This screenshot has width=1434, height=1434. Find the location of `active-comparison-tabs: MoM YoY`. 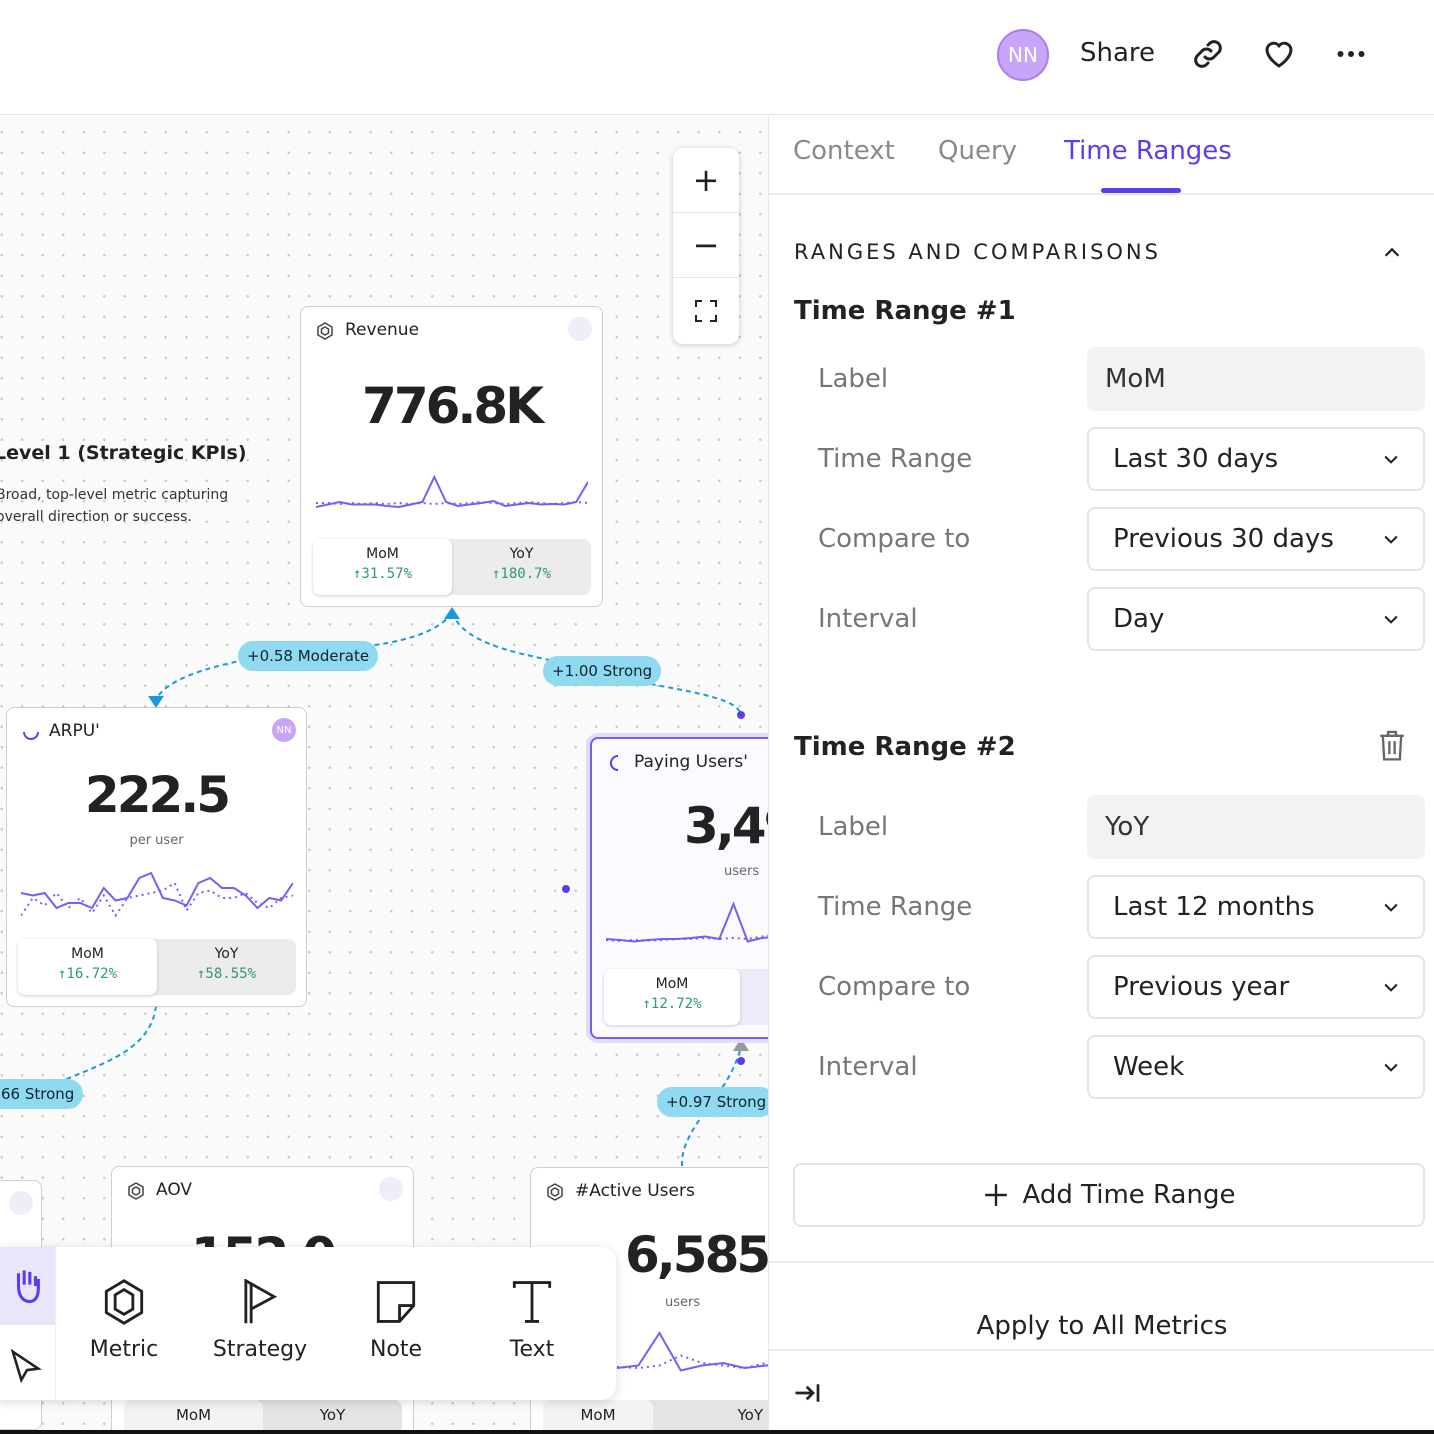

active-comparison-tabs: MoM YoY is located at coordinates (655, 1417).